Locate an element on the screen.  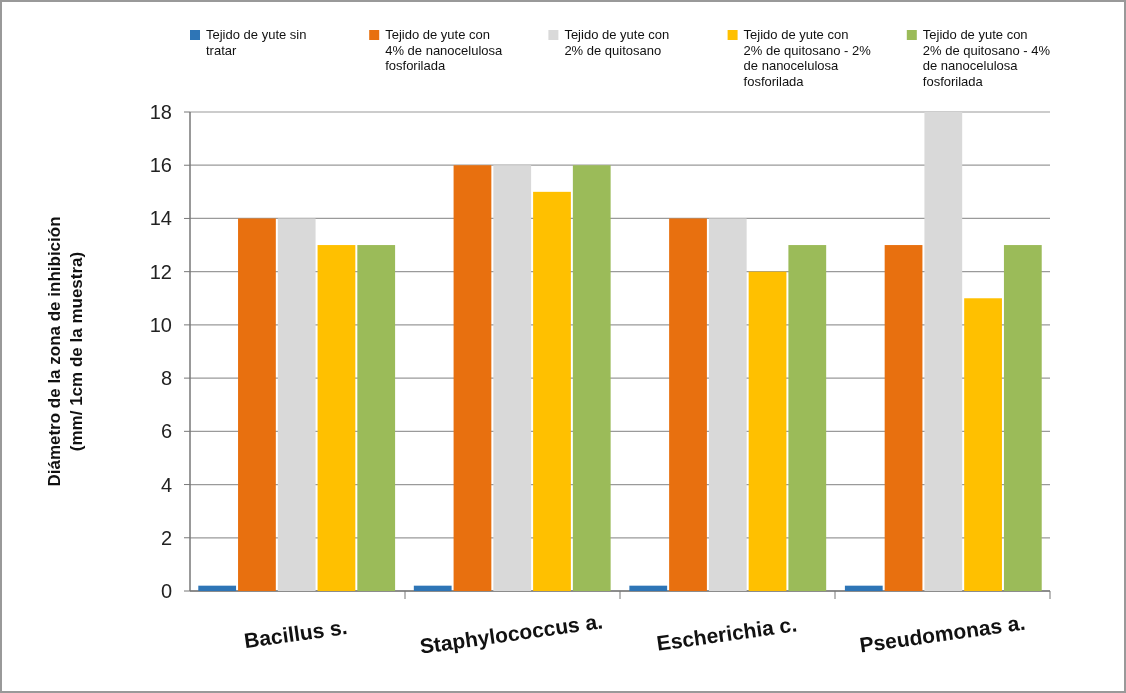
y-tick-label: 10 is located at coordinates (160, 324).